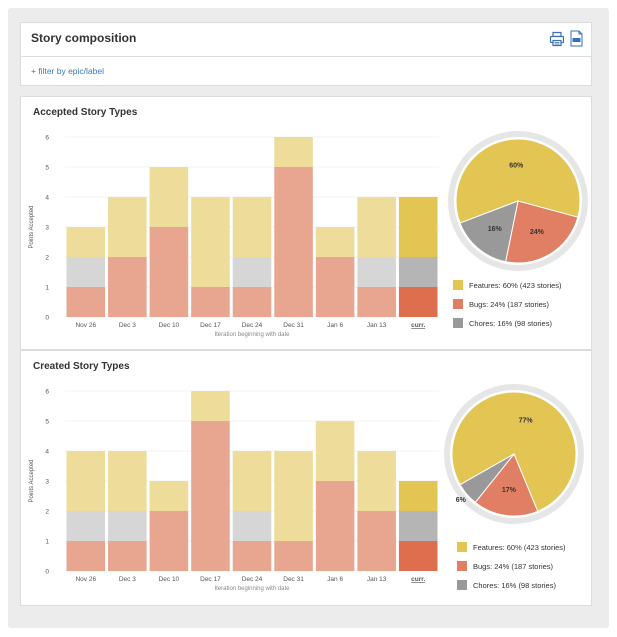 This screenshot has height=637, width=617. What do you see at coordinates (293, 579) in the screenshot?
I see `x-tick-label: Dec 31` at bounding box center [293, 579].